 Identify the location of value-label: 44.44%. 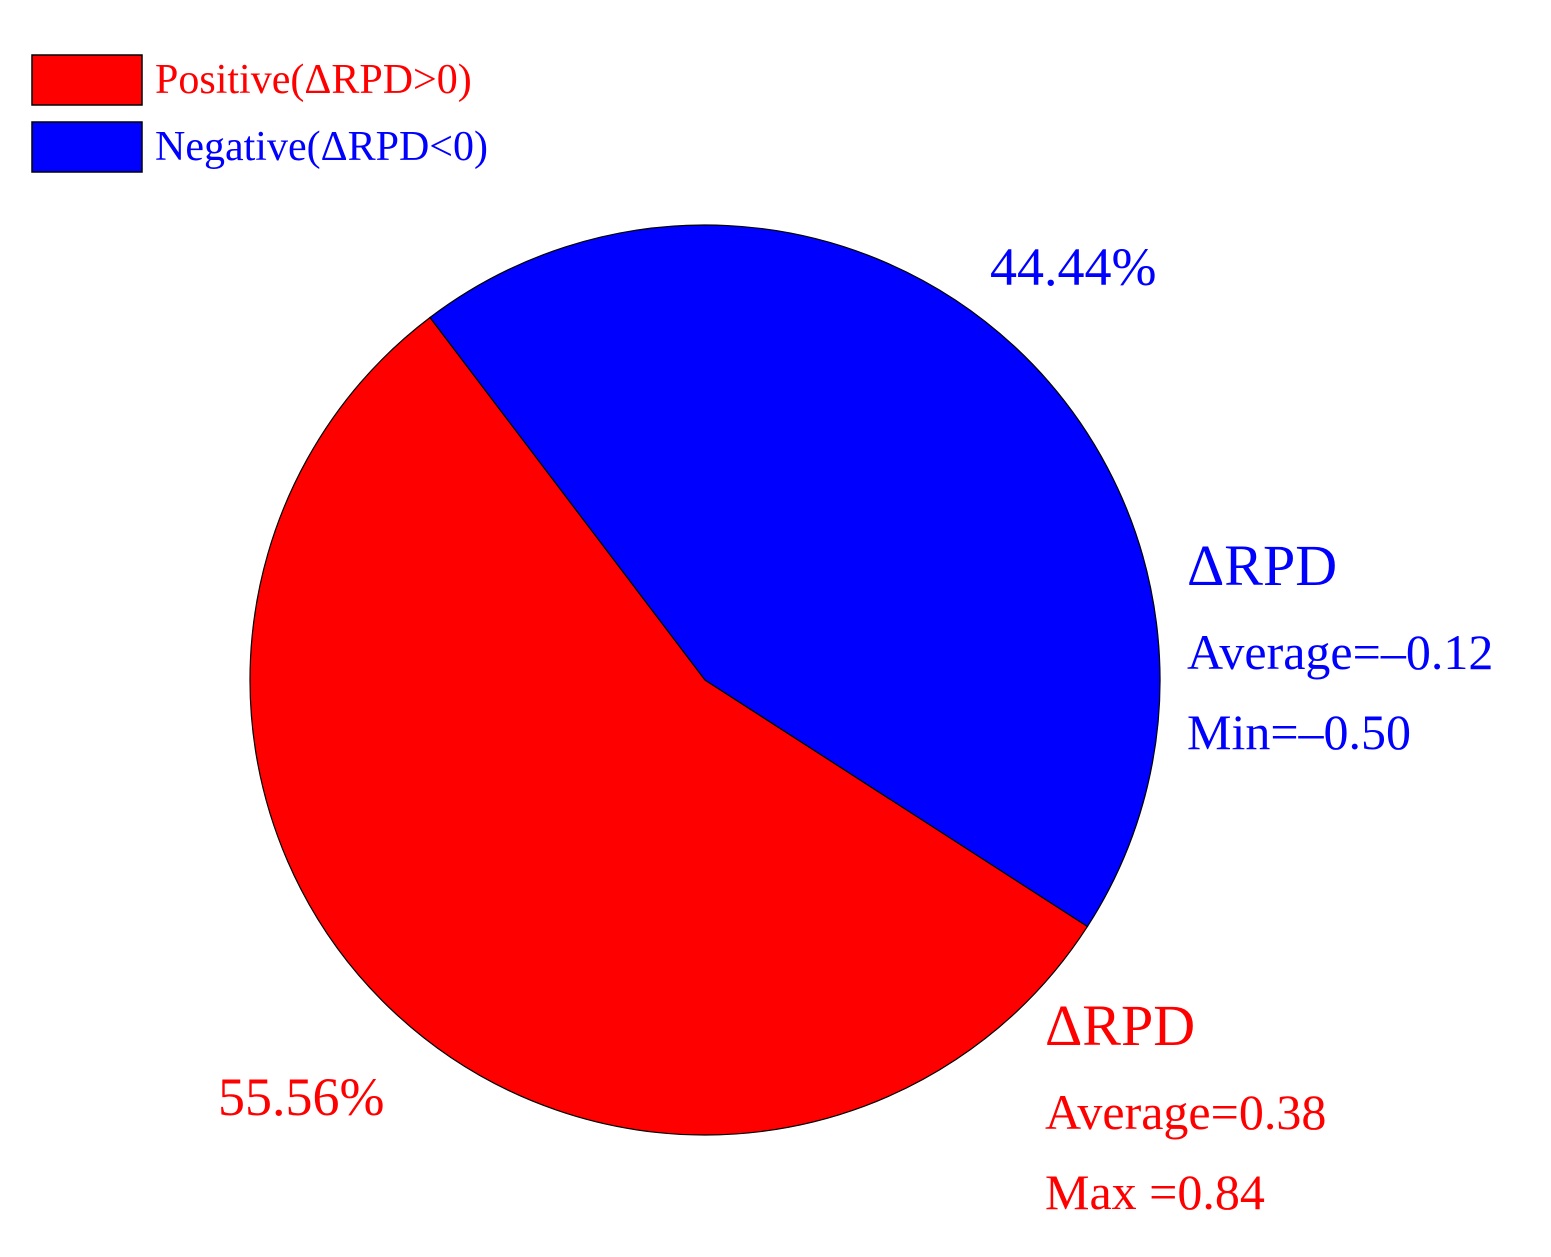
(1073, 267).